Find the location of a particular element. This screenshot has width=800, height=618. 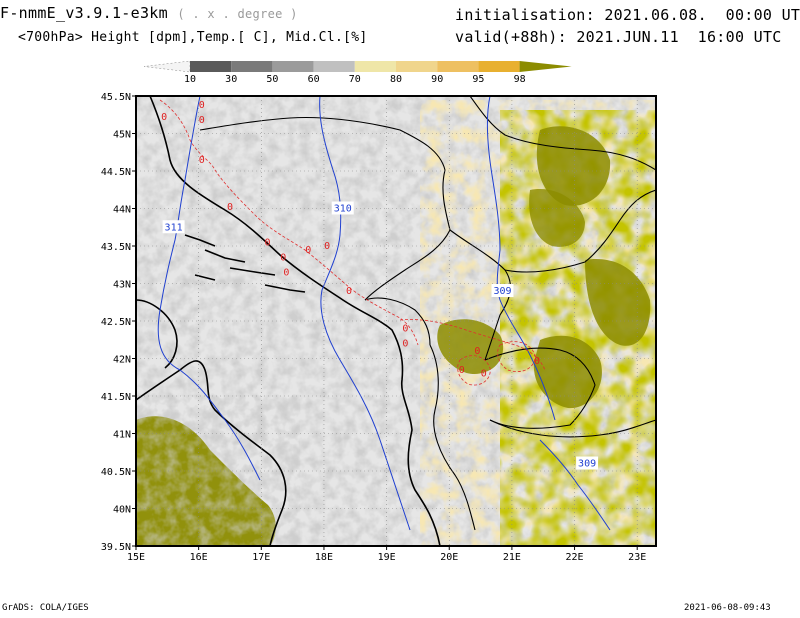

border-montenegro is located at coordinates (397, 321).